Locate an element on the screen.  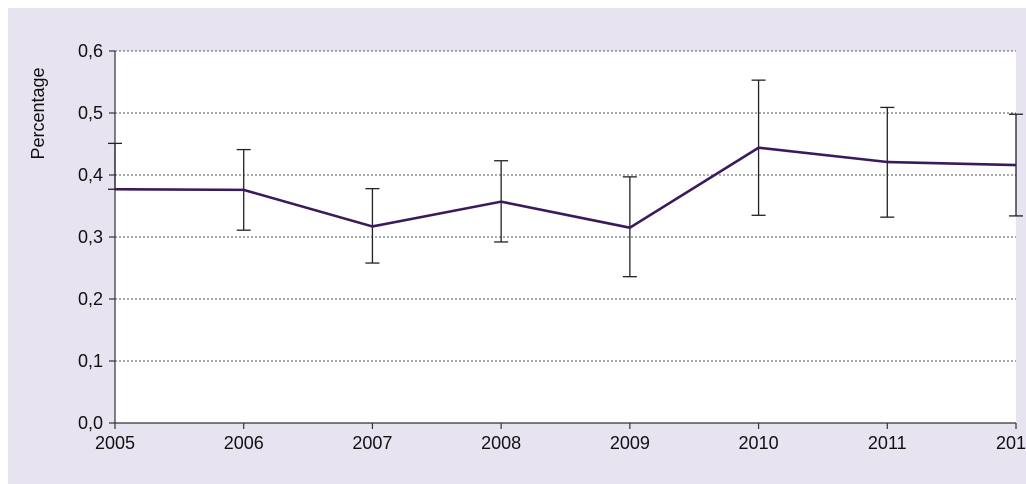
y-tick-label: 0,4 is located at coordinates (90, 175).